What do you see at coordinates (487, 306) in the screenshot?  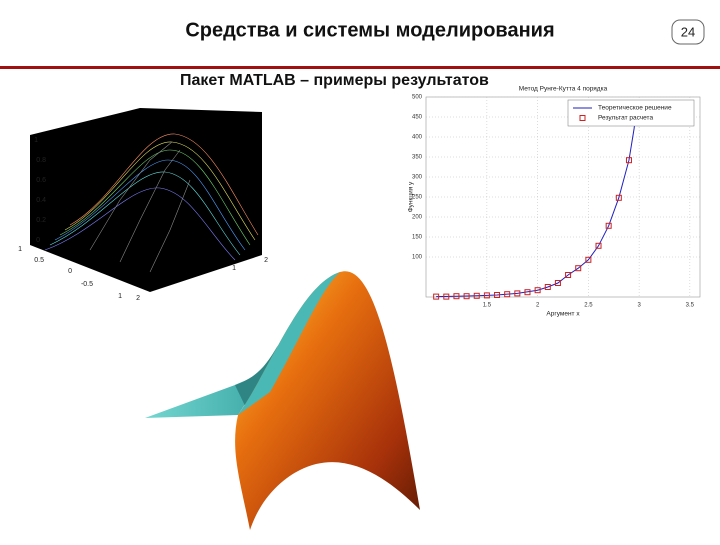 I see `x-tick-label: 1.5` at bounding box center [487, 306].